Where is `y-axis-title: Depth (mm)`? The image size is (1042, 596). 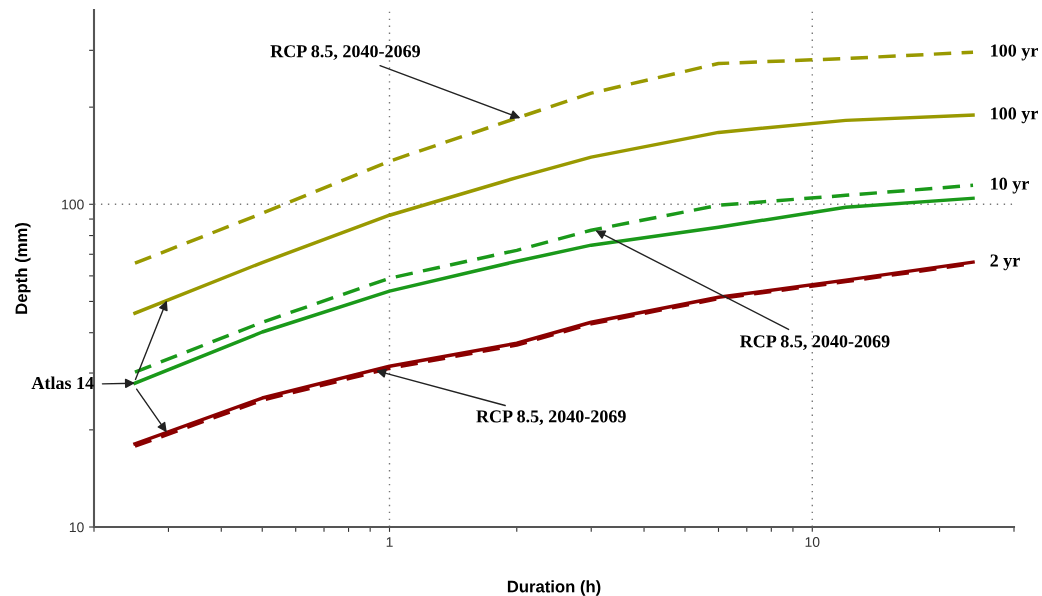 y-axis-title: Depth (mm) is located at coordinates (23, 268).